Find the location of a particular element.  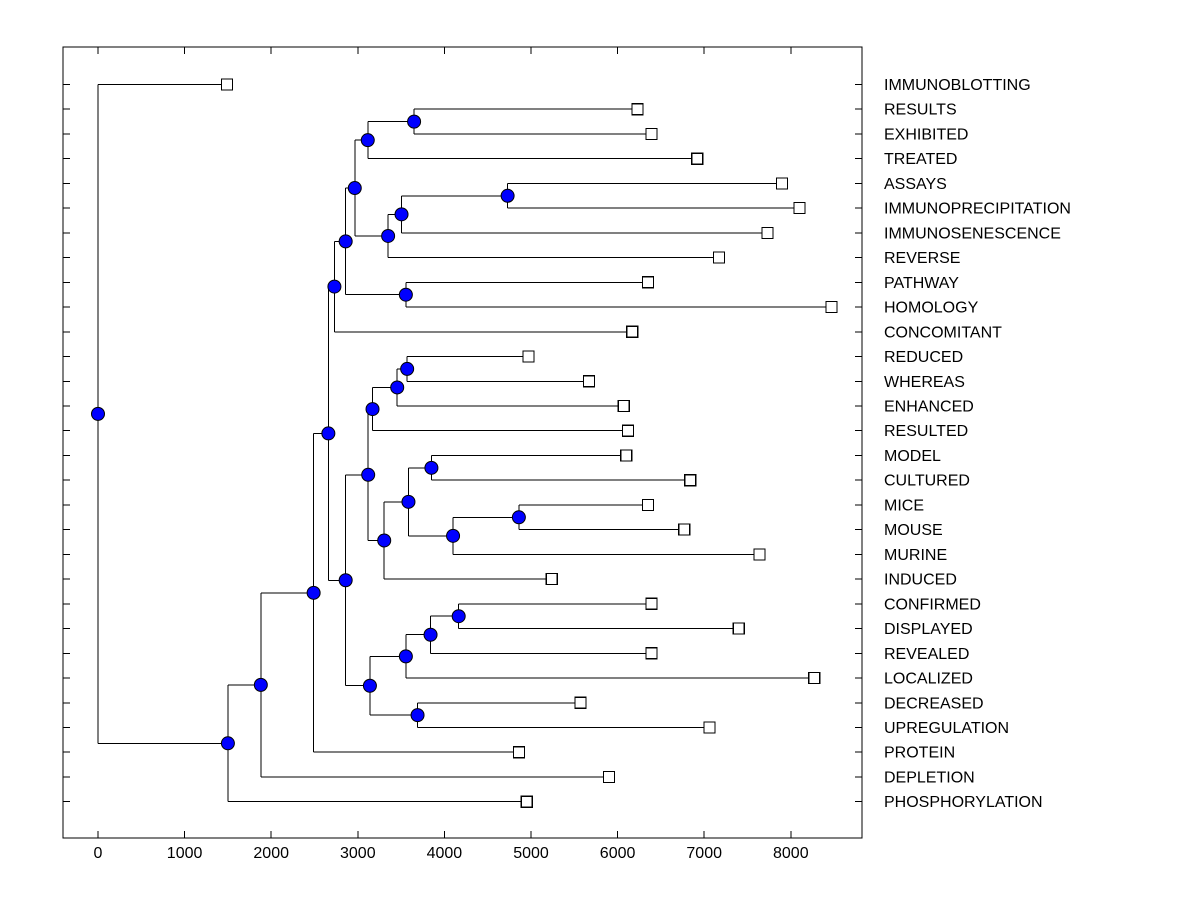

root-node-marker is located at coordinates (98, 413).